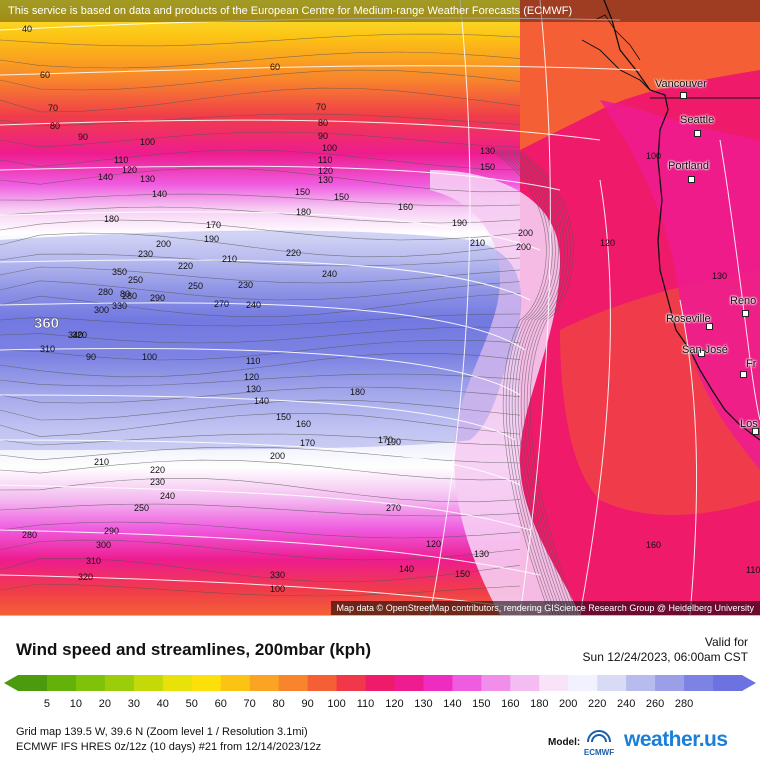 This screenshot has height=761, width=760. Describe the element at coordinates (697, 120) in the screenshot. I see `city-label: Seattle` at that location.